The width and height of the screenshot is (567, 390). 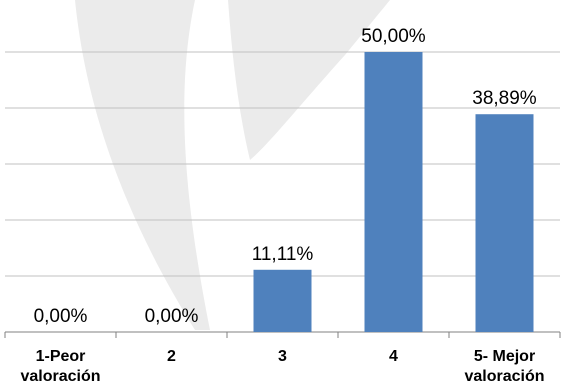 What do you see at coordinates (504, 356) in the screenshot?
I see `category-label: 5- Mejor` at bounding box center [504, 356].